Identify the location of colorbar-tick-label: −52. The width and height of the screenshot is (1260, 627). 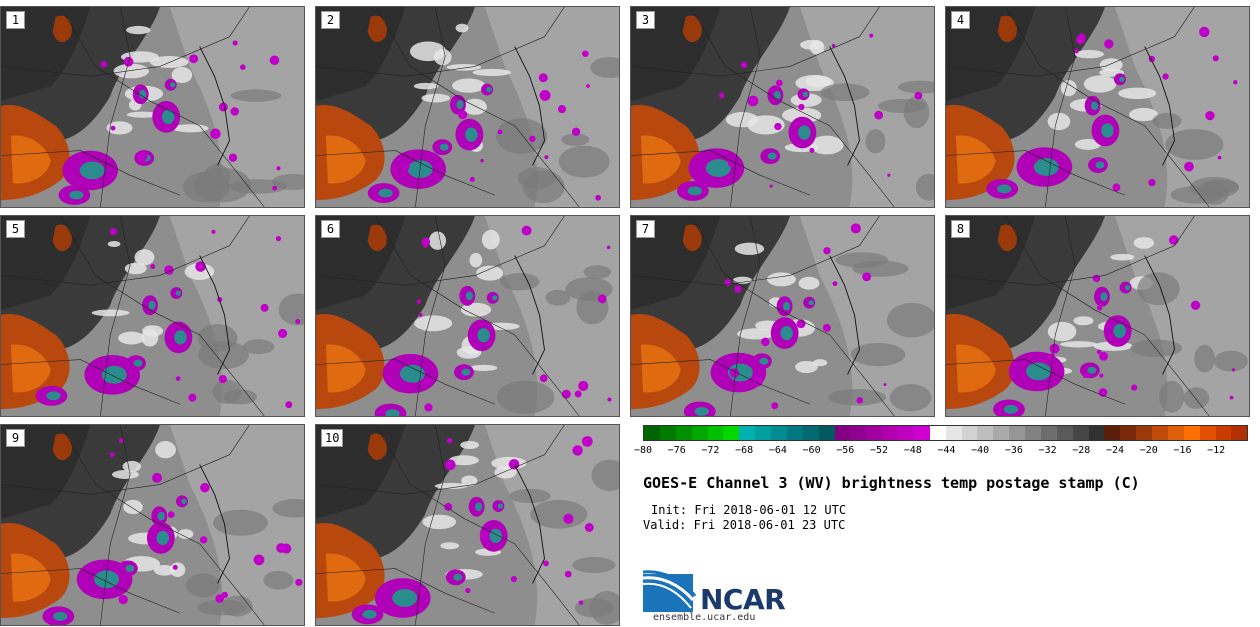
(879, 450).